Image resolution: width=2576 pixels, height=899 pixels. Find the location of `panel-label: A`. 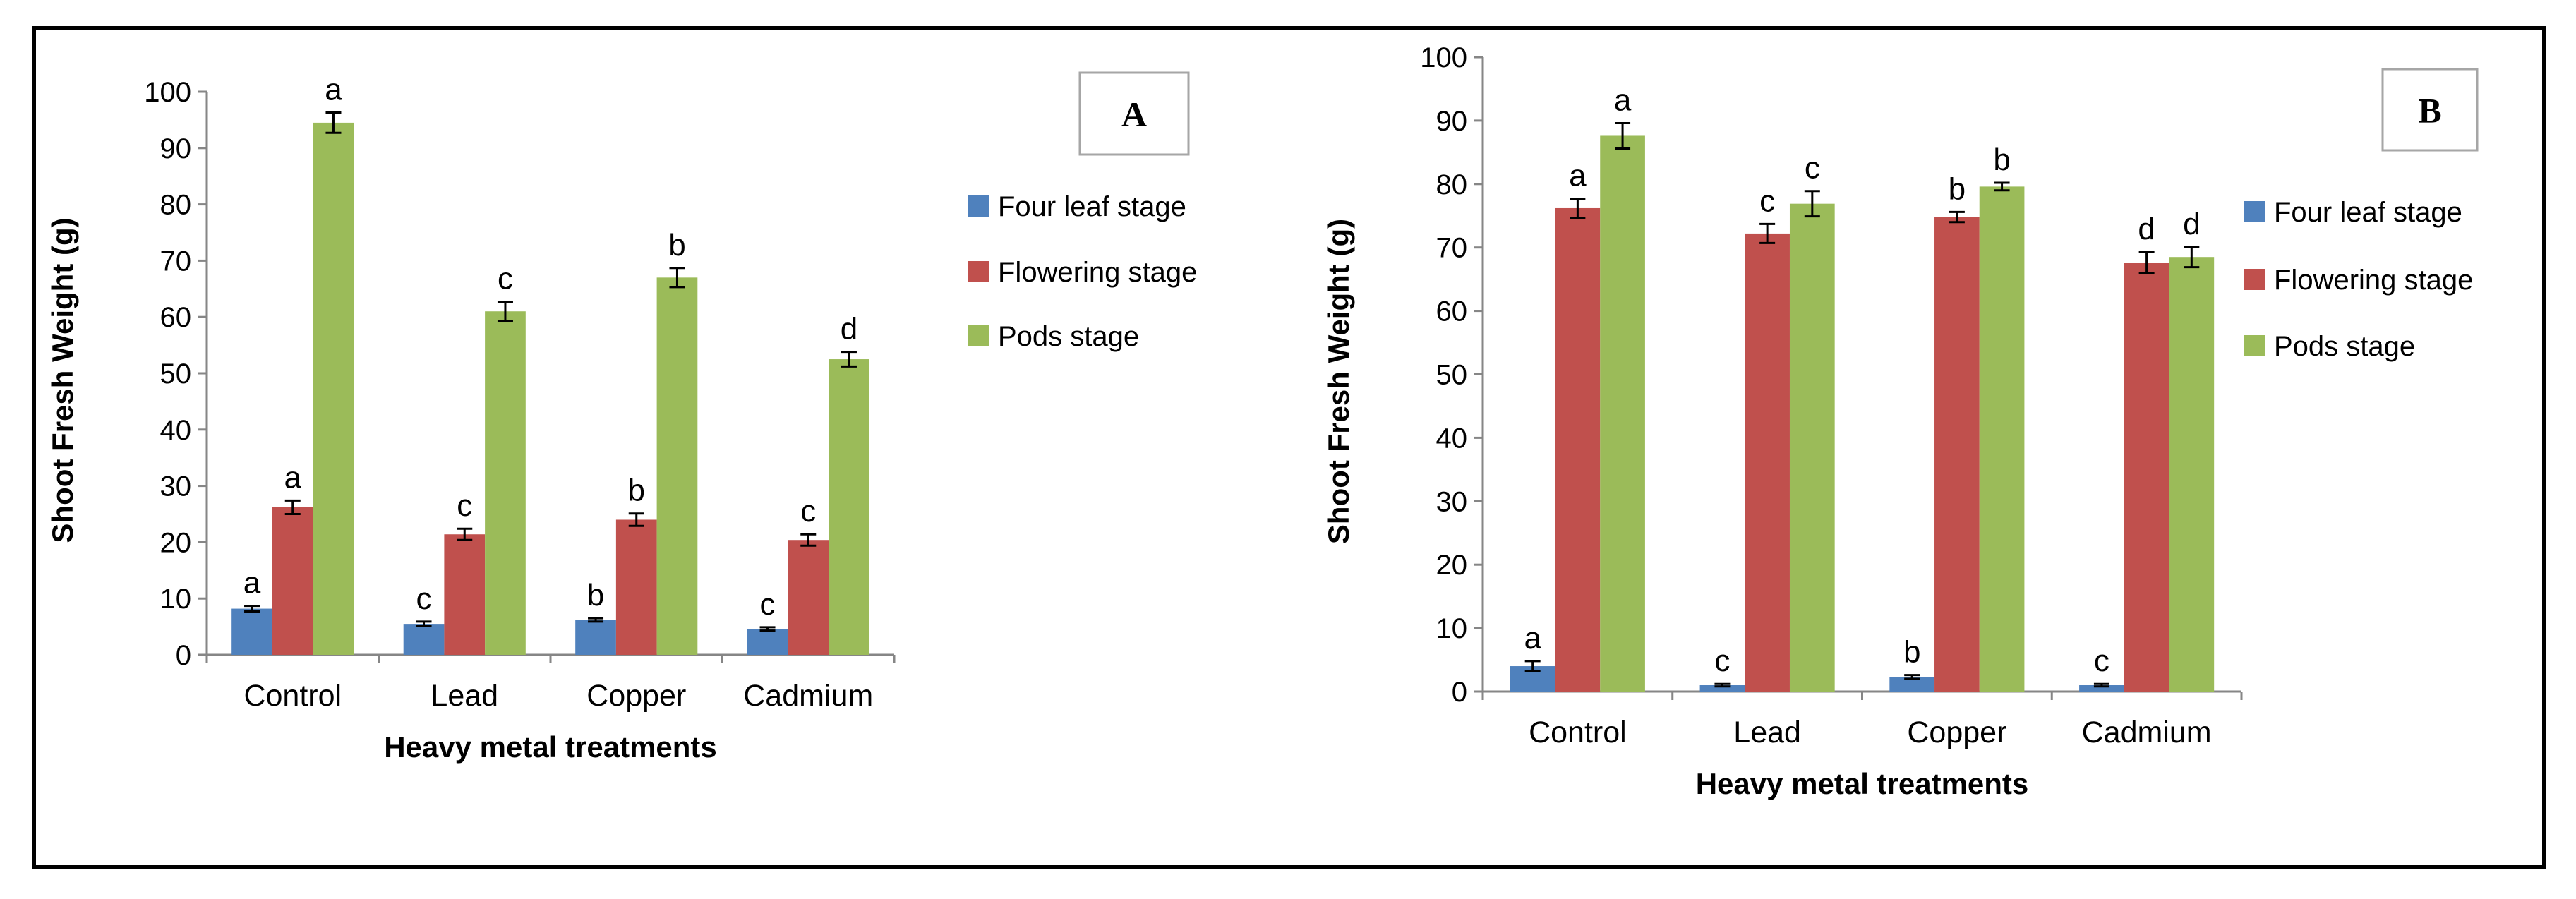

panel-label: A is located at coordinates (1134, 114).